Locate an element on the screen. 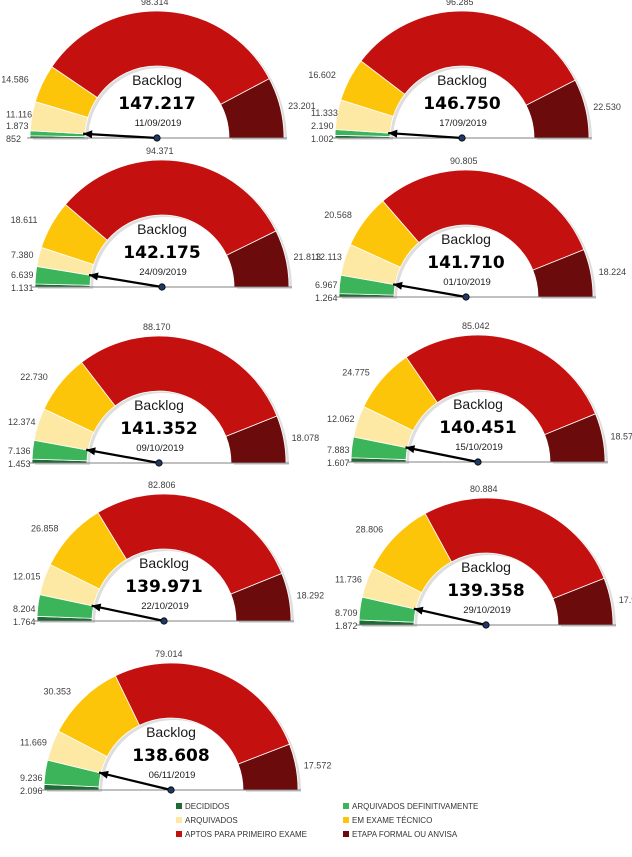 Image resolution: width=632 pixels, height=857 pixels. backlog-date: 01/10/2019 is located at coordinates (467, 282).